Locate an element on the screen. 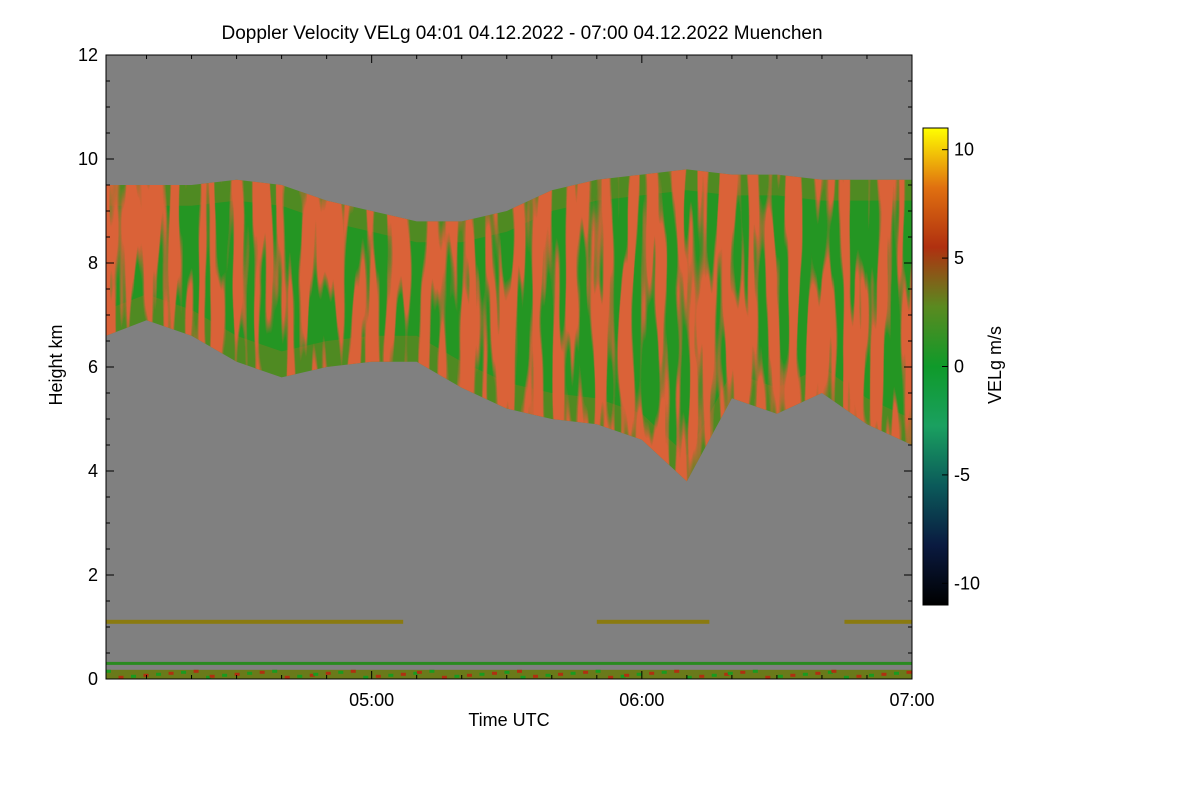  y-tick-label: 0 is located at coordinates (93, 679).